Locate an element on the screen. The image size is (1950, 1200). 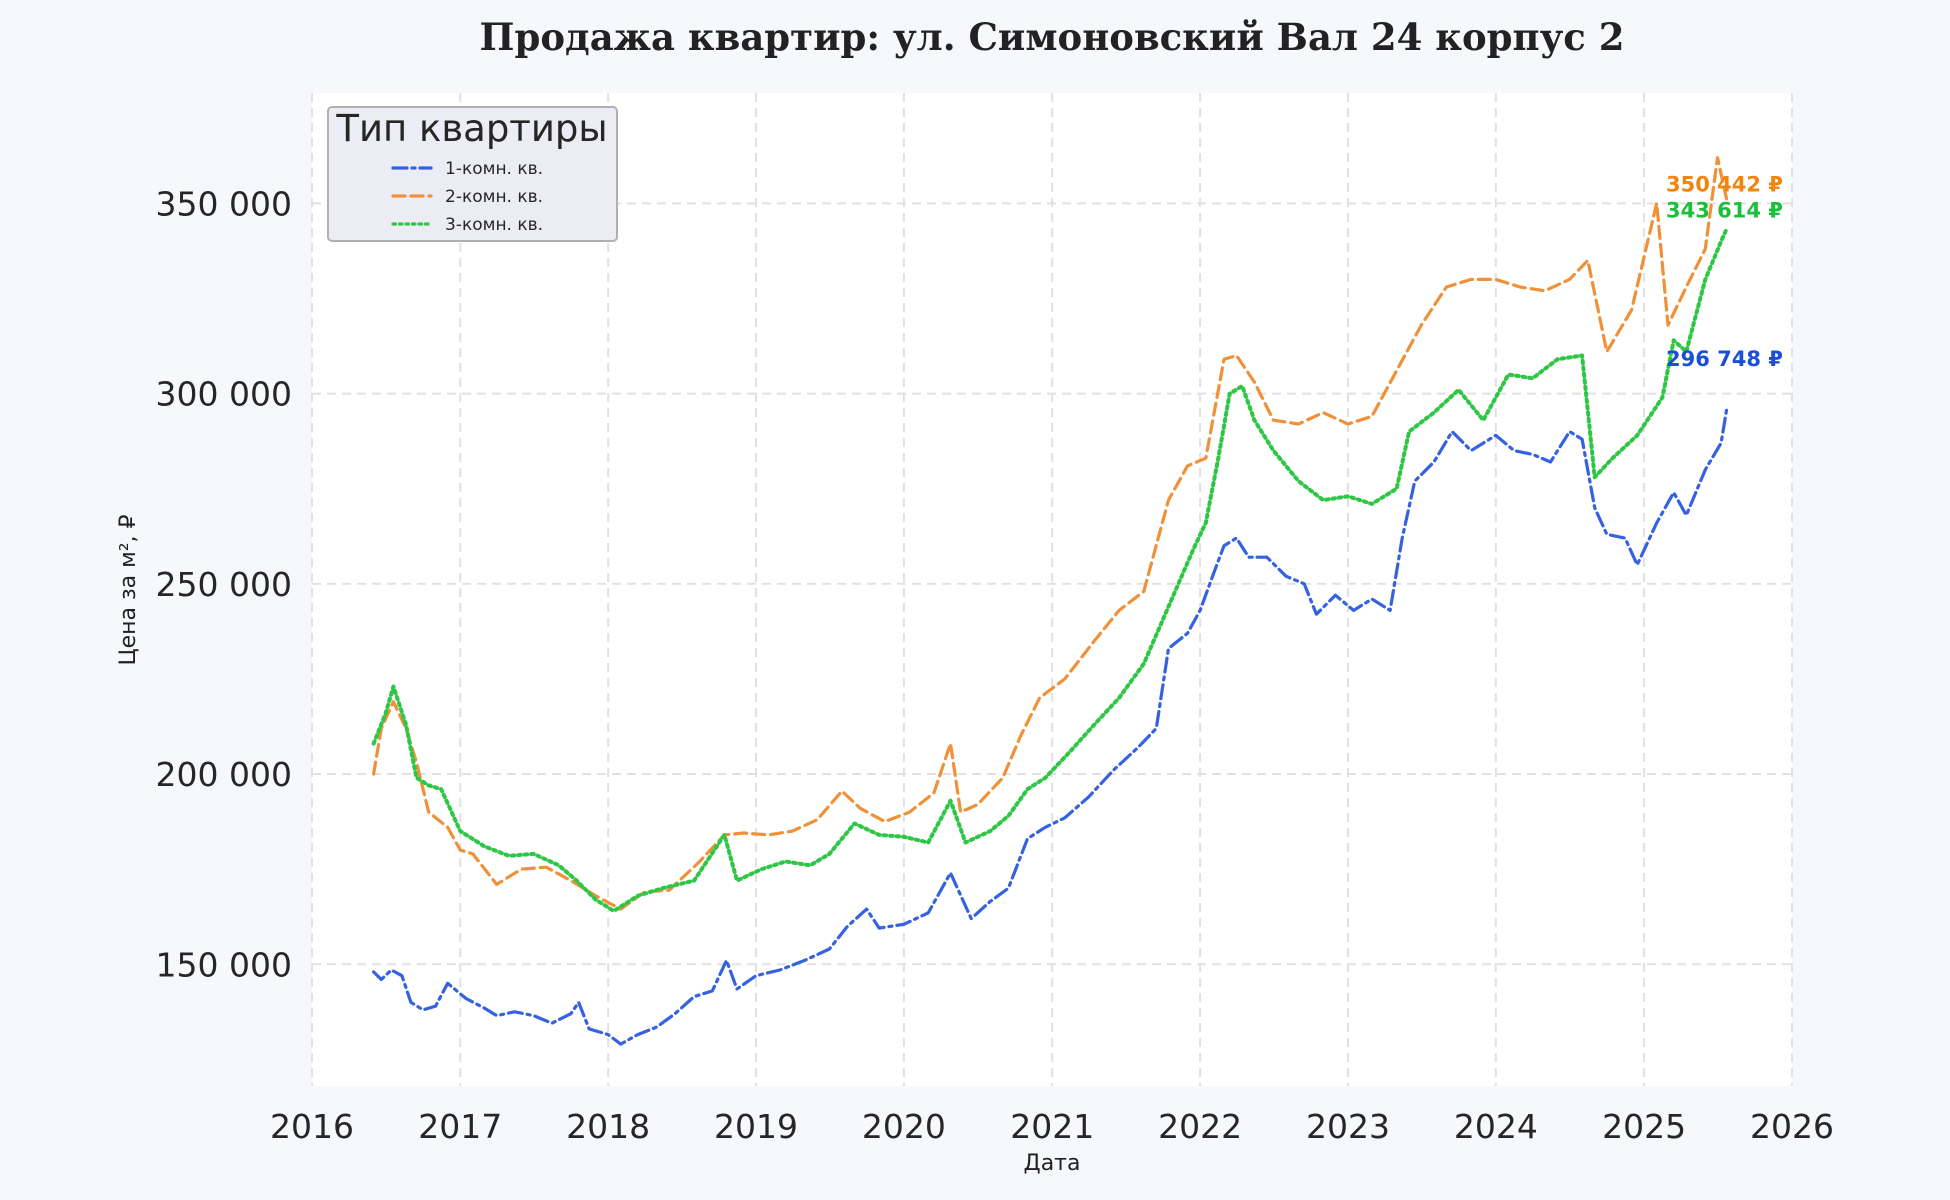
x-tick-label: 2026 is located at coordinates (1792, 1126).